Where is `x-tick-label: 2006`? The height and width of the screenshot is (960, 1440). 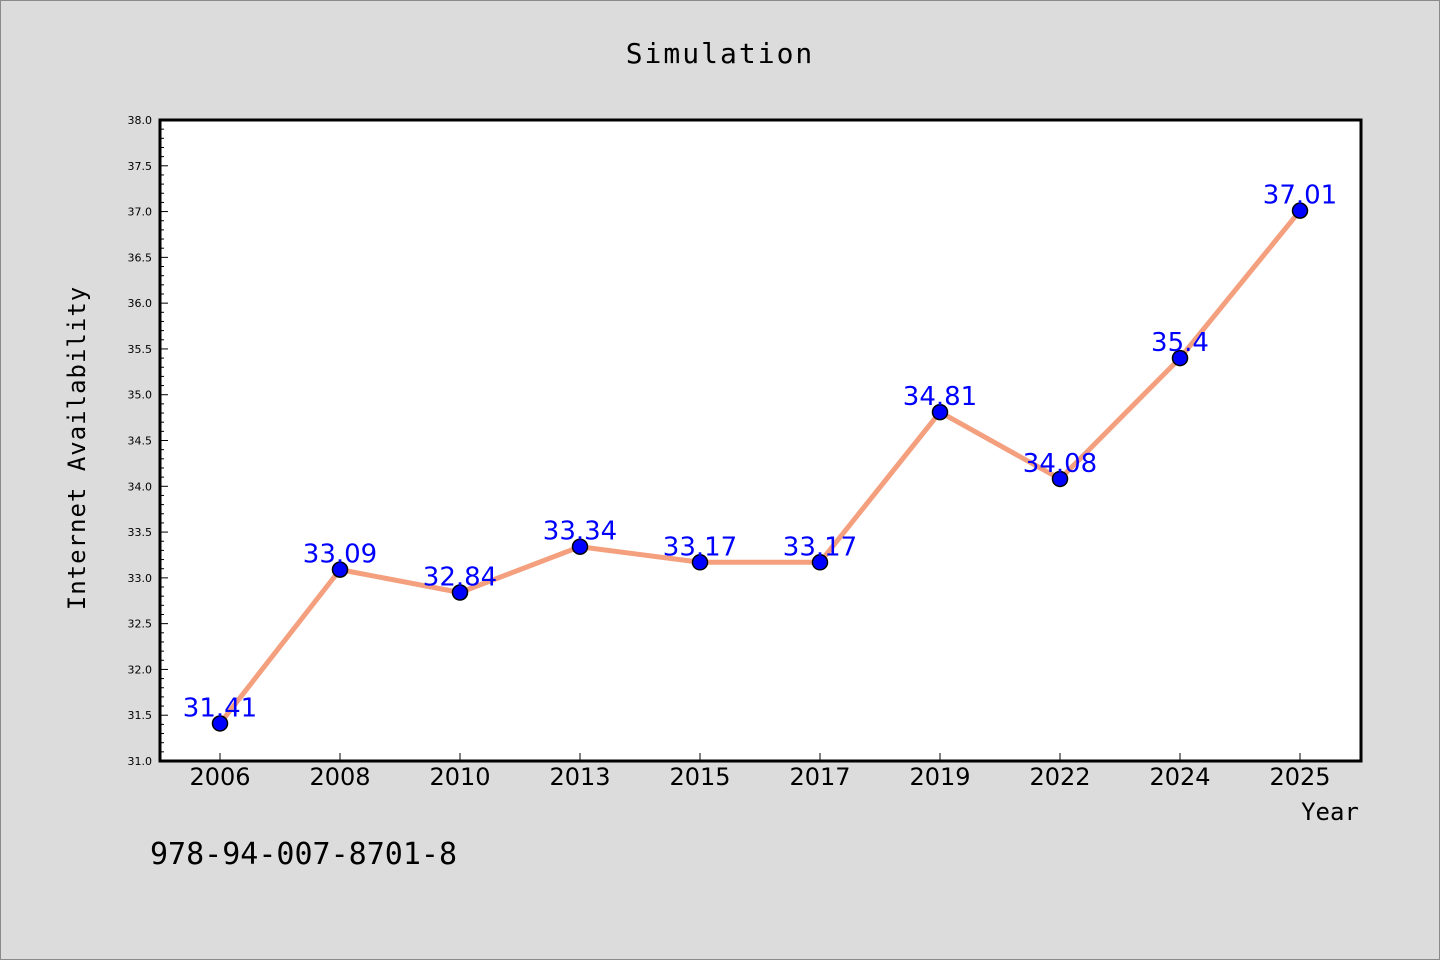 x-tick-label: 2006 is located at coordinates (219, 777).